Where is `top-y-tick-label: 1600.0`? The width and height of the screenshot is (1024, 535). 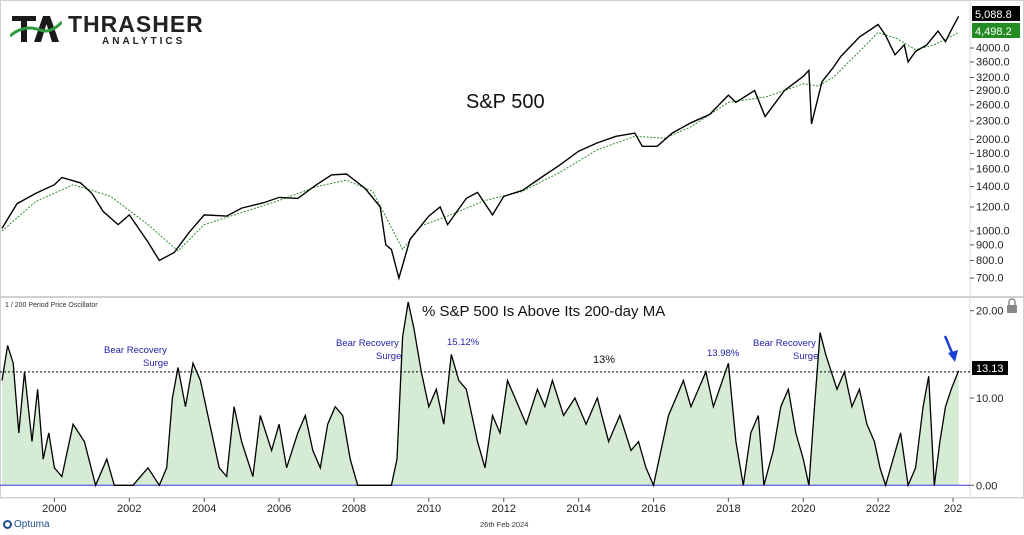 top-y-tick-label: 1600.0 is located at coordinates (993, 169).